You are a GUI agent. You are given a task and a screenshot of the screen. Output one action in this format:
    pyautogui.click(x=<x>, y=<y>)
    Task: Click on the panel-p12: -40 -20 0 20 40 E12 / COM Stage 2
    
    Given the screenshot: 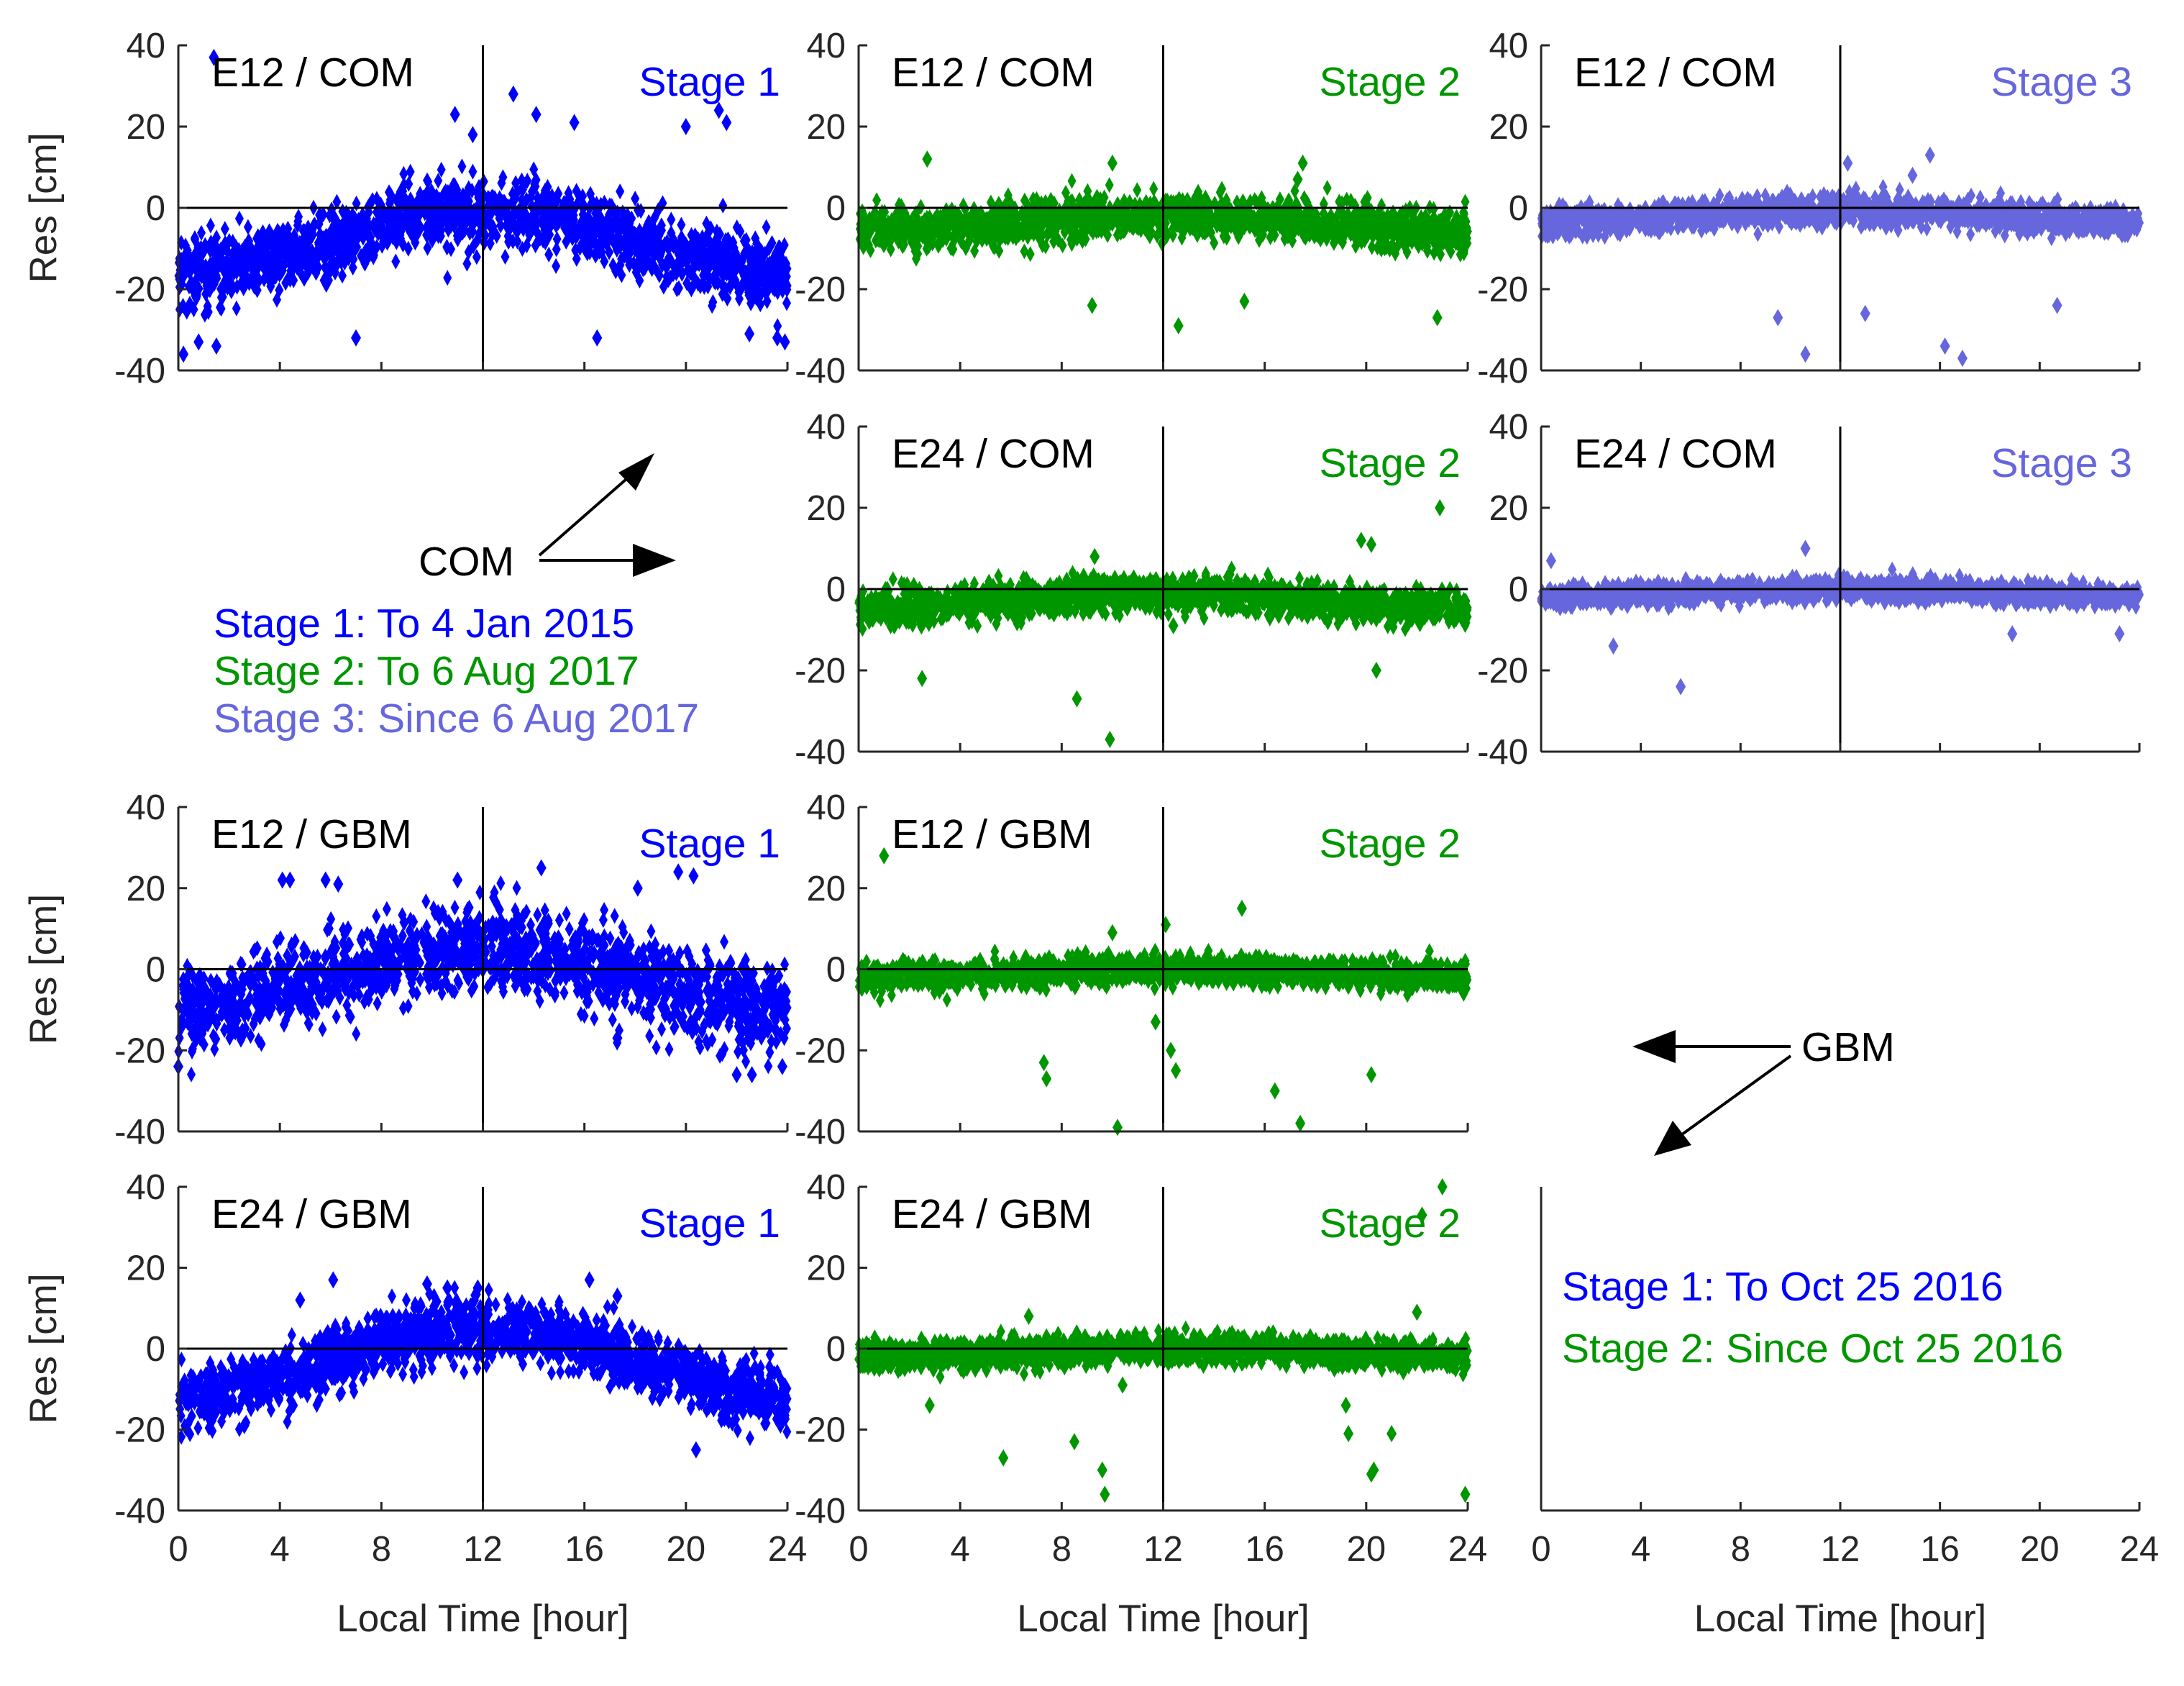 What is the action you would take?
    pyautogui.click(x=1133, y=209)
    